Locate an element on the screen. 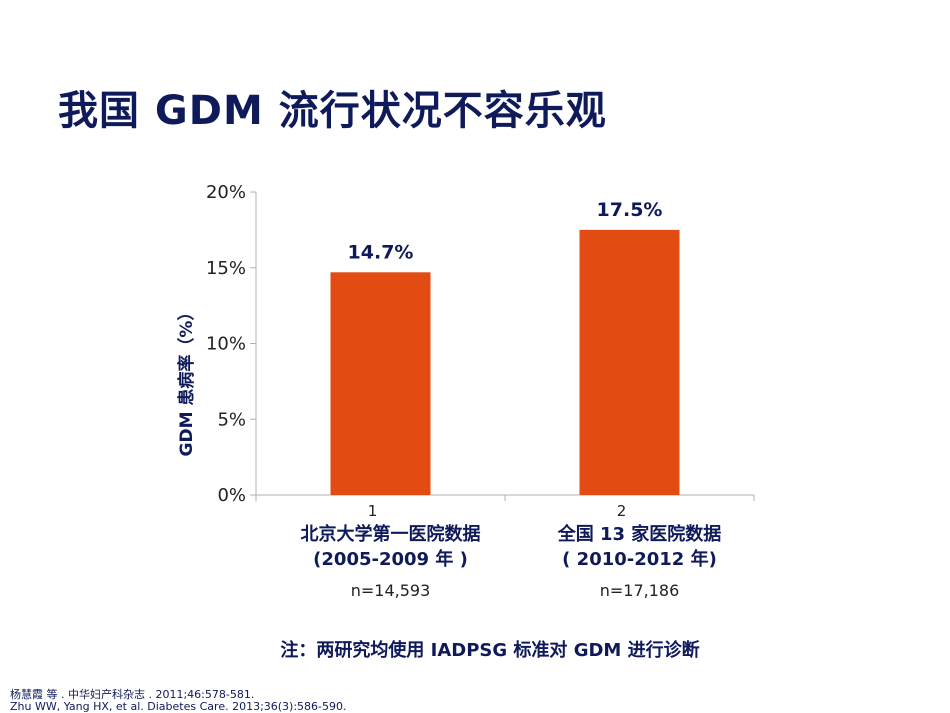 The height and width of the screenshot is (713, 950). data-label-2: 17.5% is located at coordinates (630, 210).